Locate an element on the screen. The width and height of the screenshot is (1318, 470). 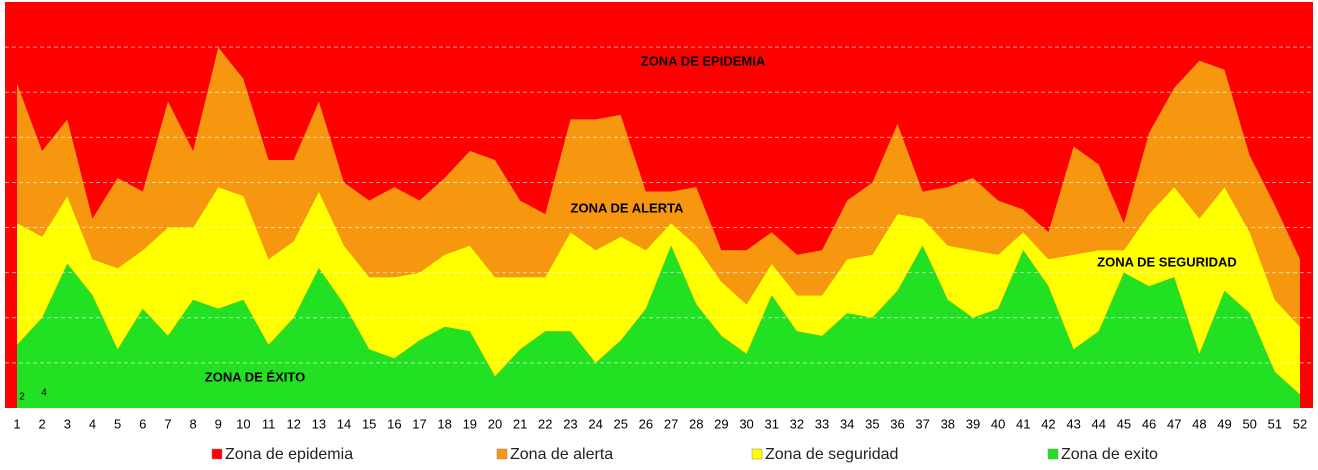
x-tick-label: 45 is located at coordinates (1124, 423).